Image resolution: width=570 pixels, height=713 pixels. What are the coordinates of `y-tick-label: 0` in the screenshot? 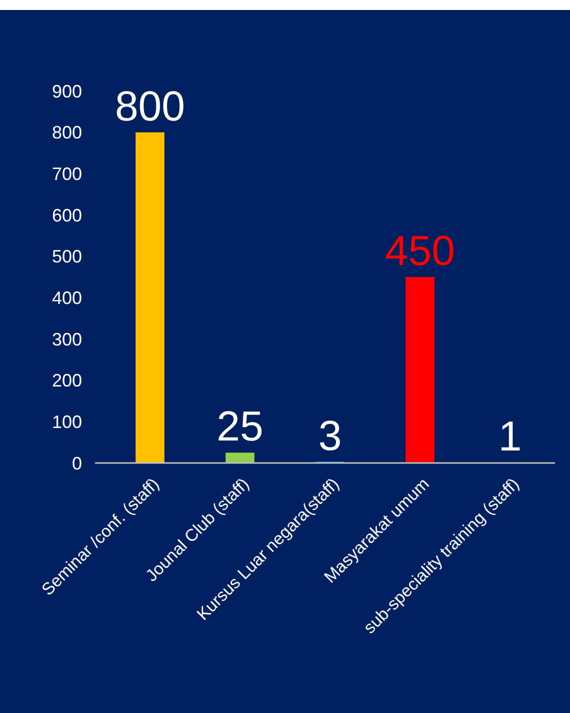 It's located at (77, 463).